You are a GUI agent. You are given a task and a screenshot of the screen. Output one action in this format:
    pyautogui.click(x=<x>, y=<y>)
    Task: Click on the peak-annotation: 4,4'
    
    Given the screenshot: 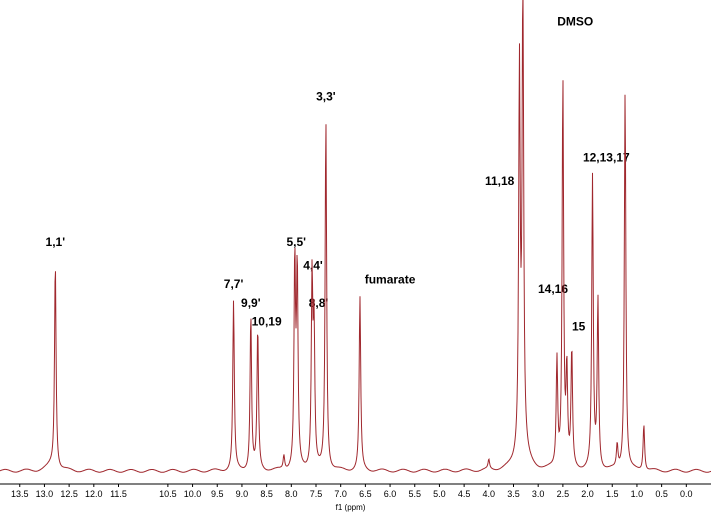 What is the action you would take?
    pyautogui.click(x=313, y=265)
    